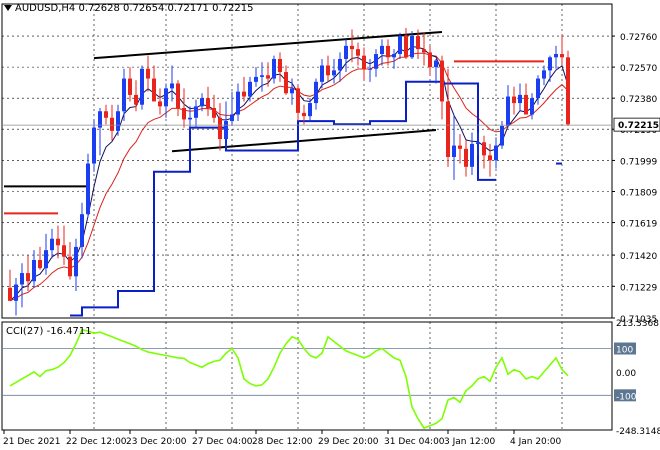  What do you see at coordinates (96, 442) in the screenshot?
I see `time-tick-1: 22 Dec 12:00` at bounding box center [96, 442].